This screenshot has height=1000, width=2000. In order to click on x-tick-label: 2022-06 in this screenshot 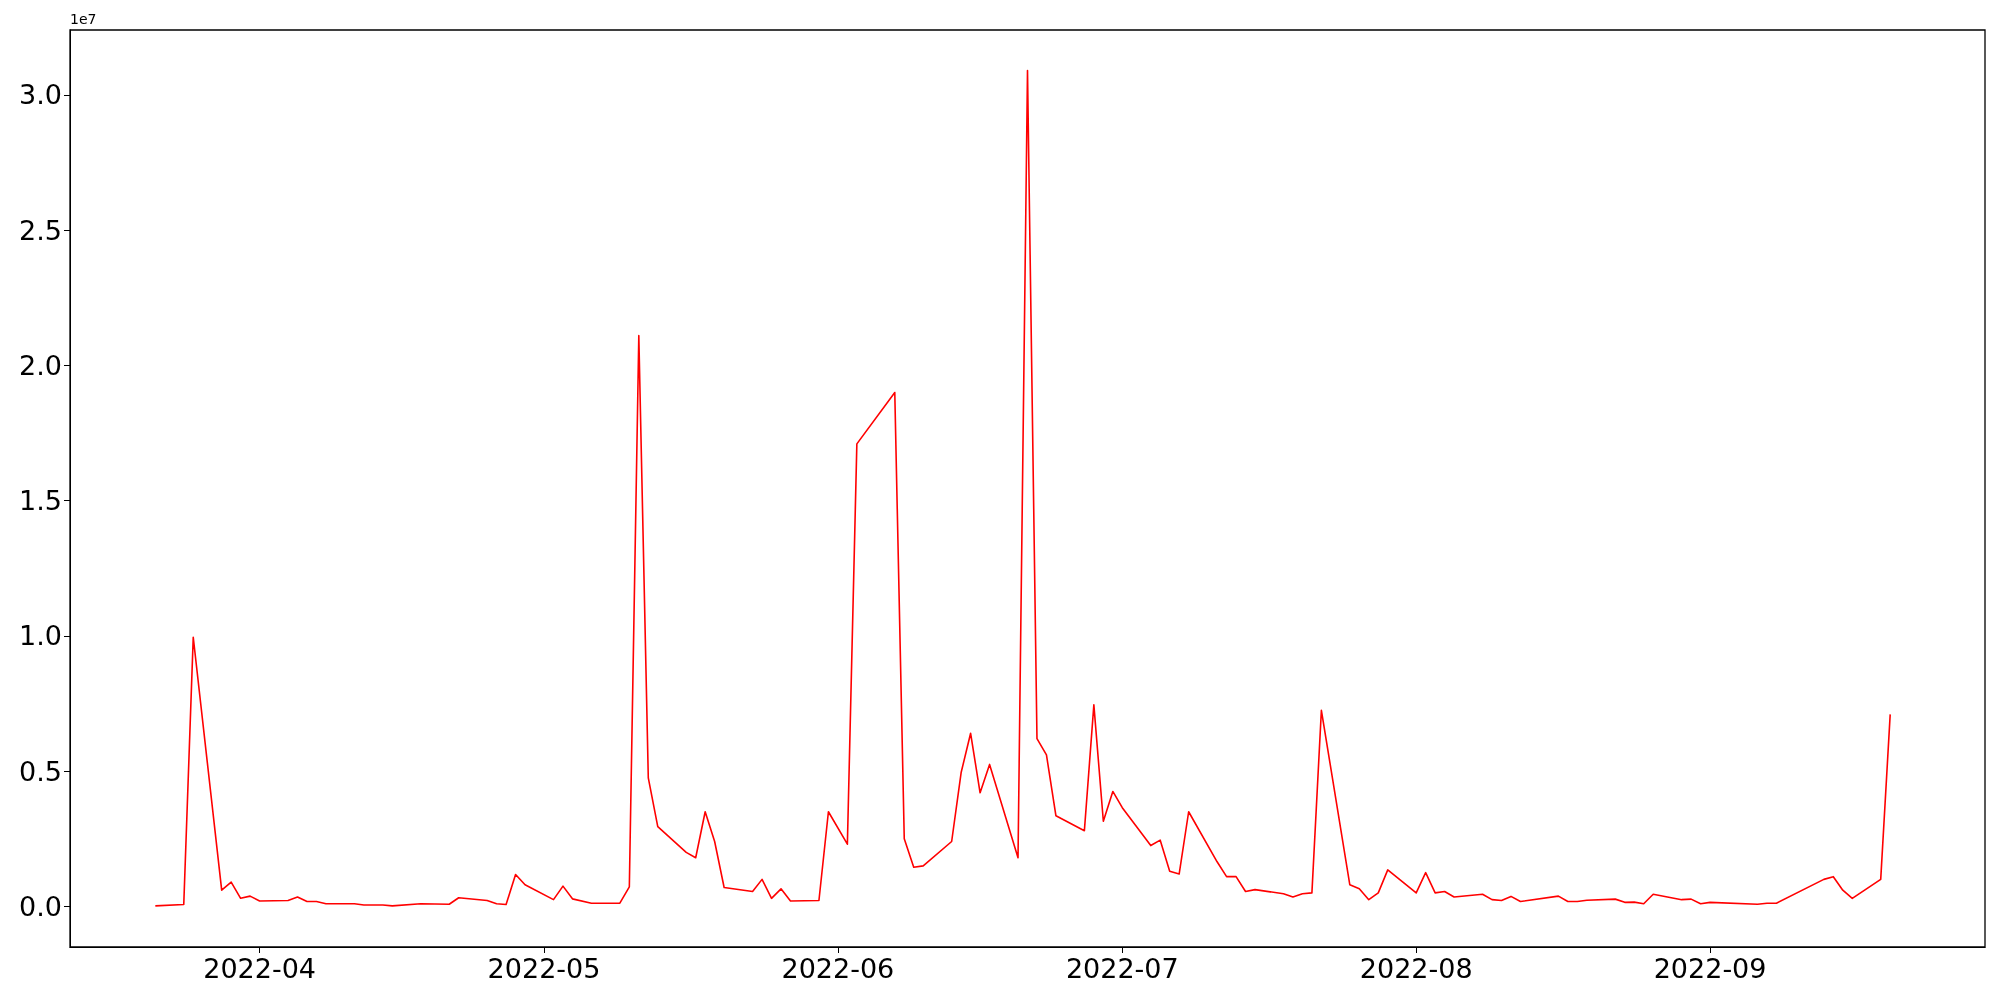, I will do `click(838, 968)`.